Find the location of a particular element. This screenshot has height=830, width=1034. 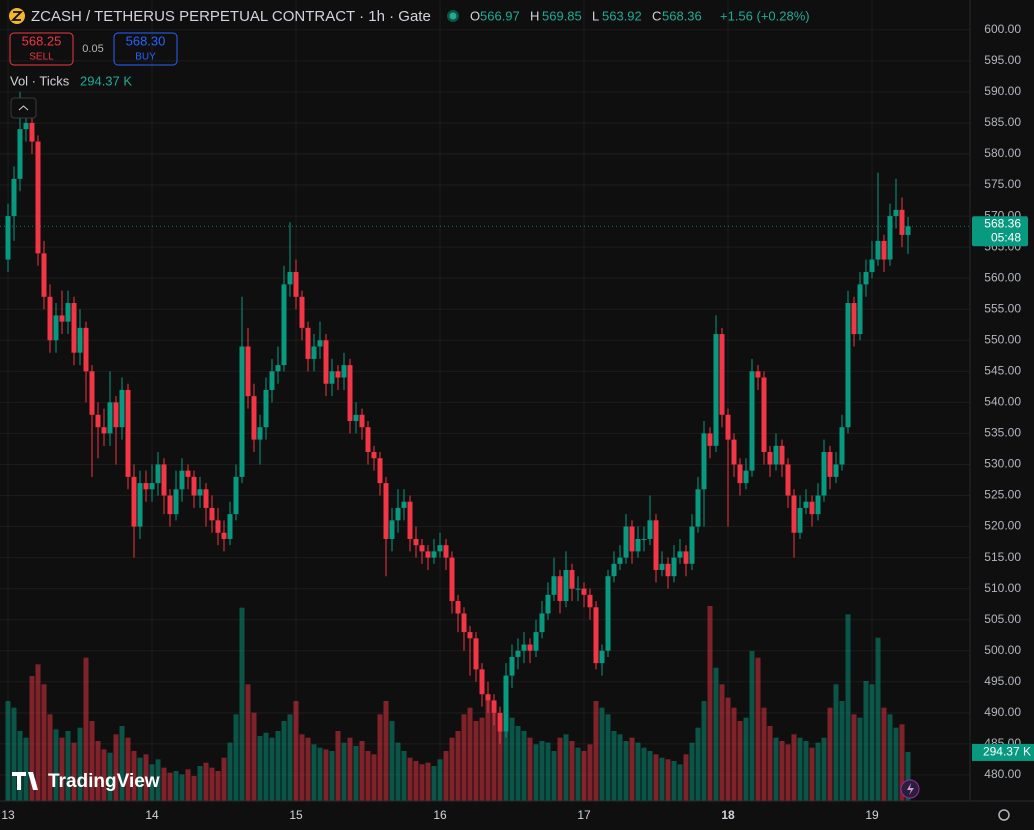

y-tick-label: 510.00 is located at coordinates (1002, 588).